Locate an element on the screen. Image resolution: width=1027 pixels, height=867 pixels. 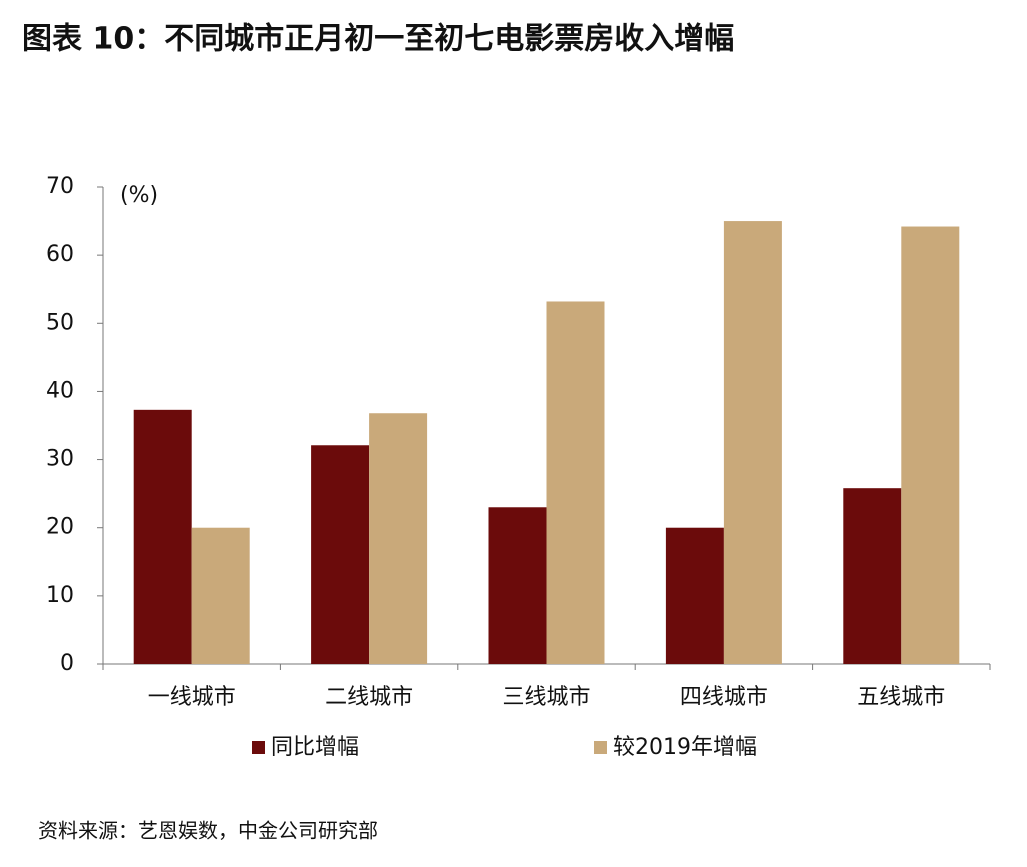
x-tick-label: 二线城市 is located at coordinates (369, 697).